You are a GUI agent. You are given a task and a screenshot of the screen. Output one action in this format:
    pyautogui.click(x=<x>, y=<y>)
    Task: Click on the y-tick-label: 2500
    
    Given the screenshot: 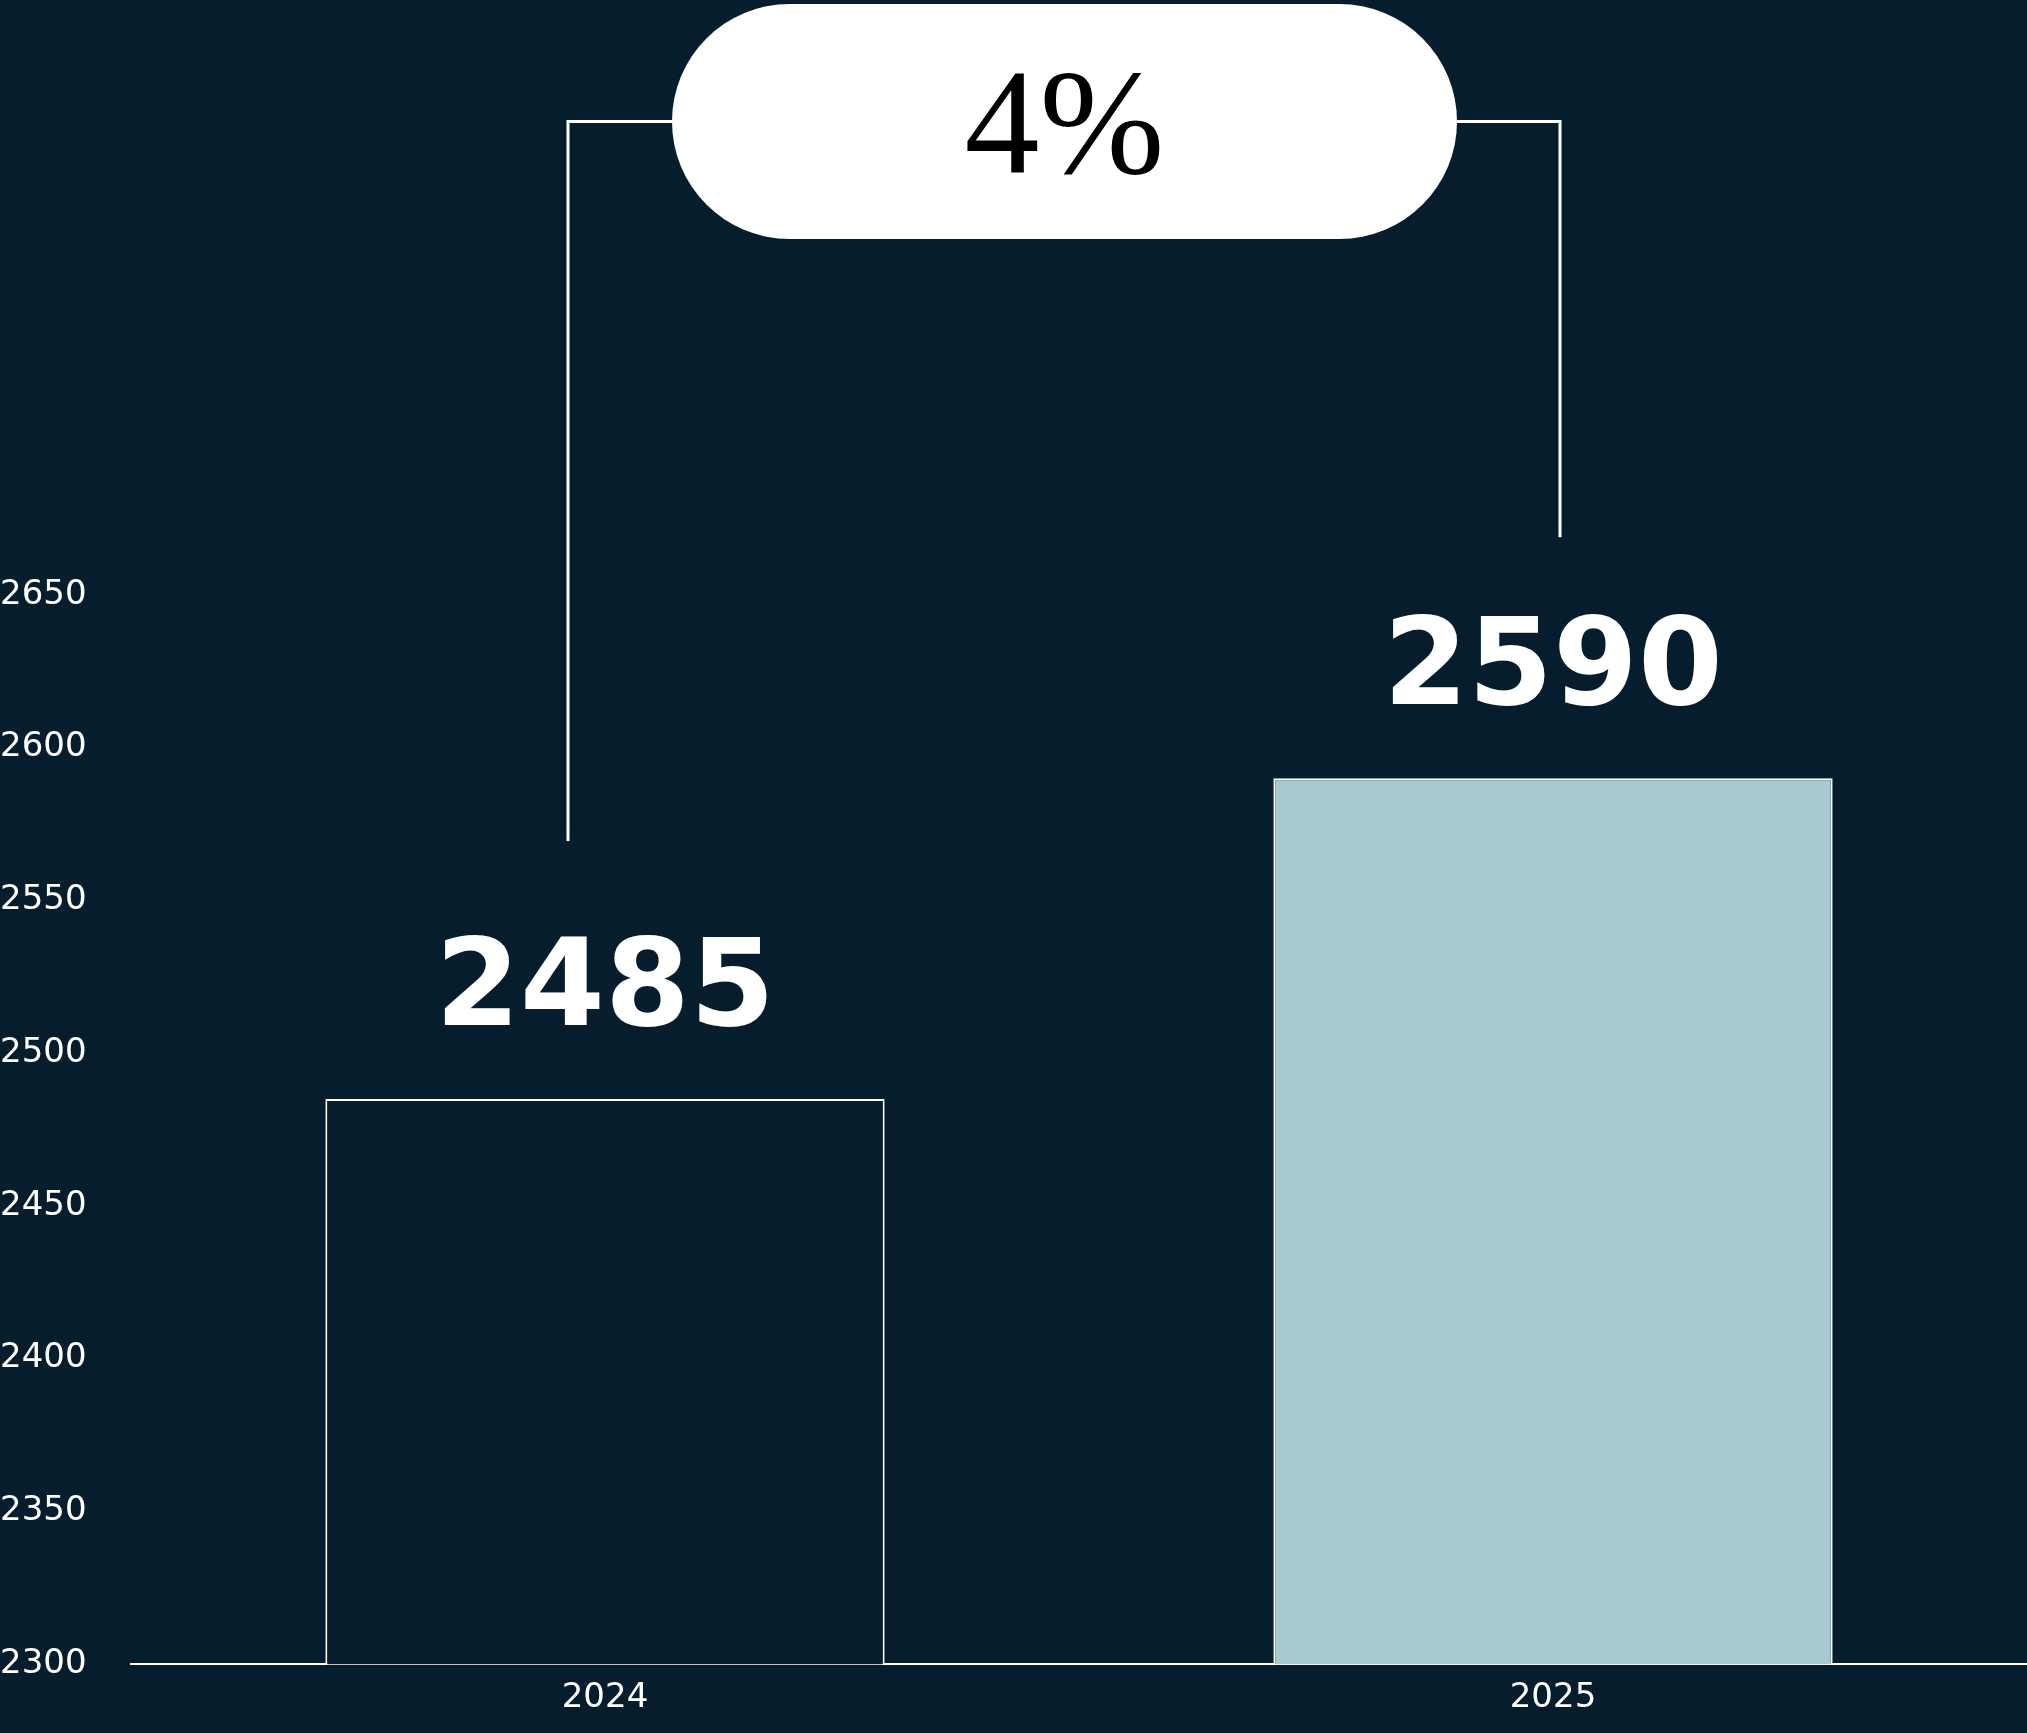 What is the action you would take?
    pyautogui.click(x=43, y=1049)
    